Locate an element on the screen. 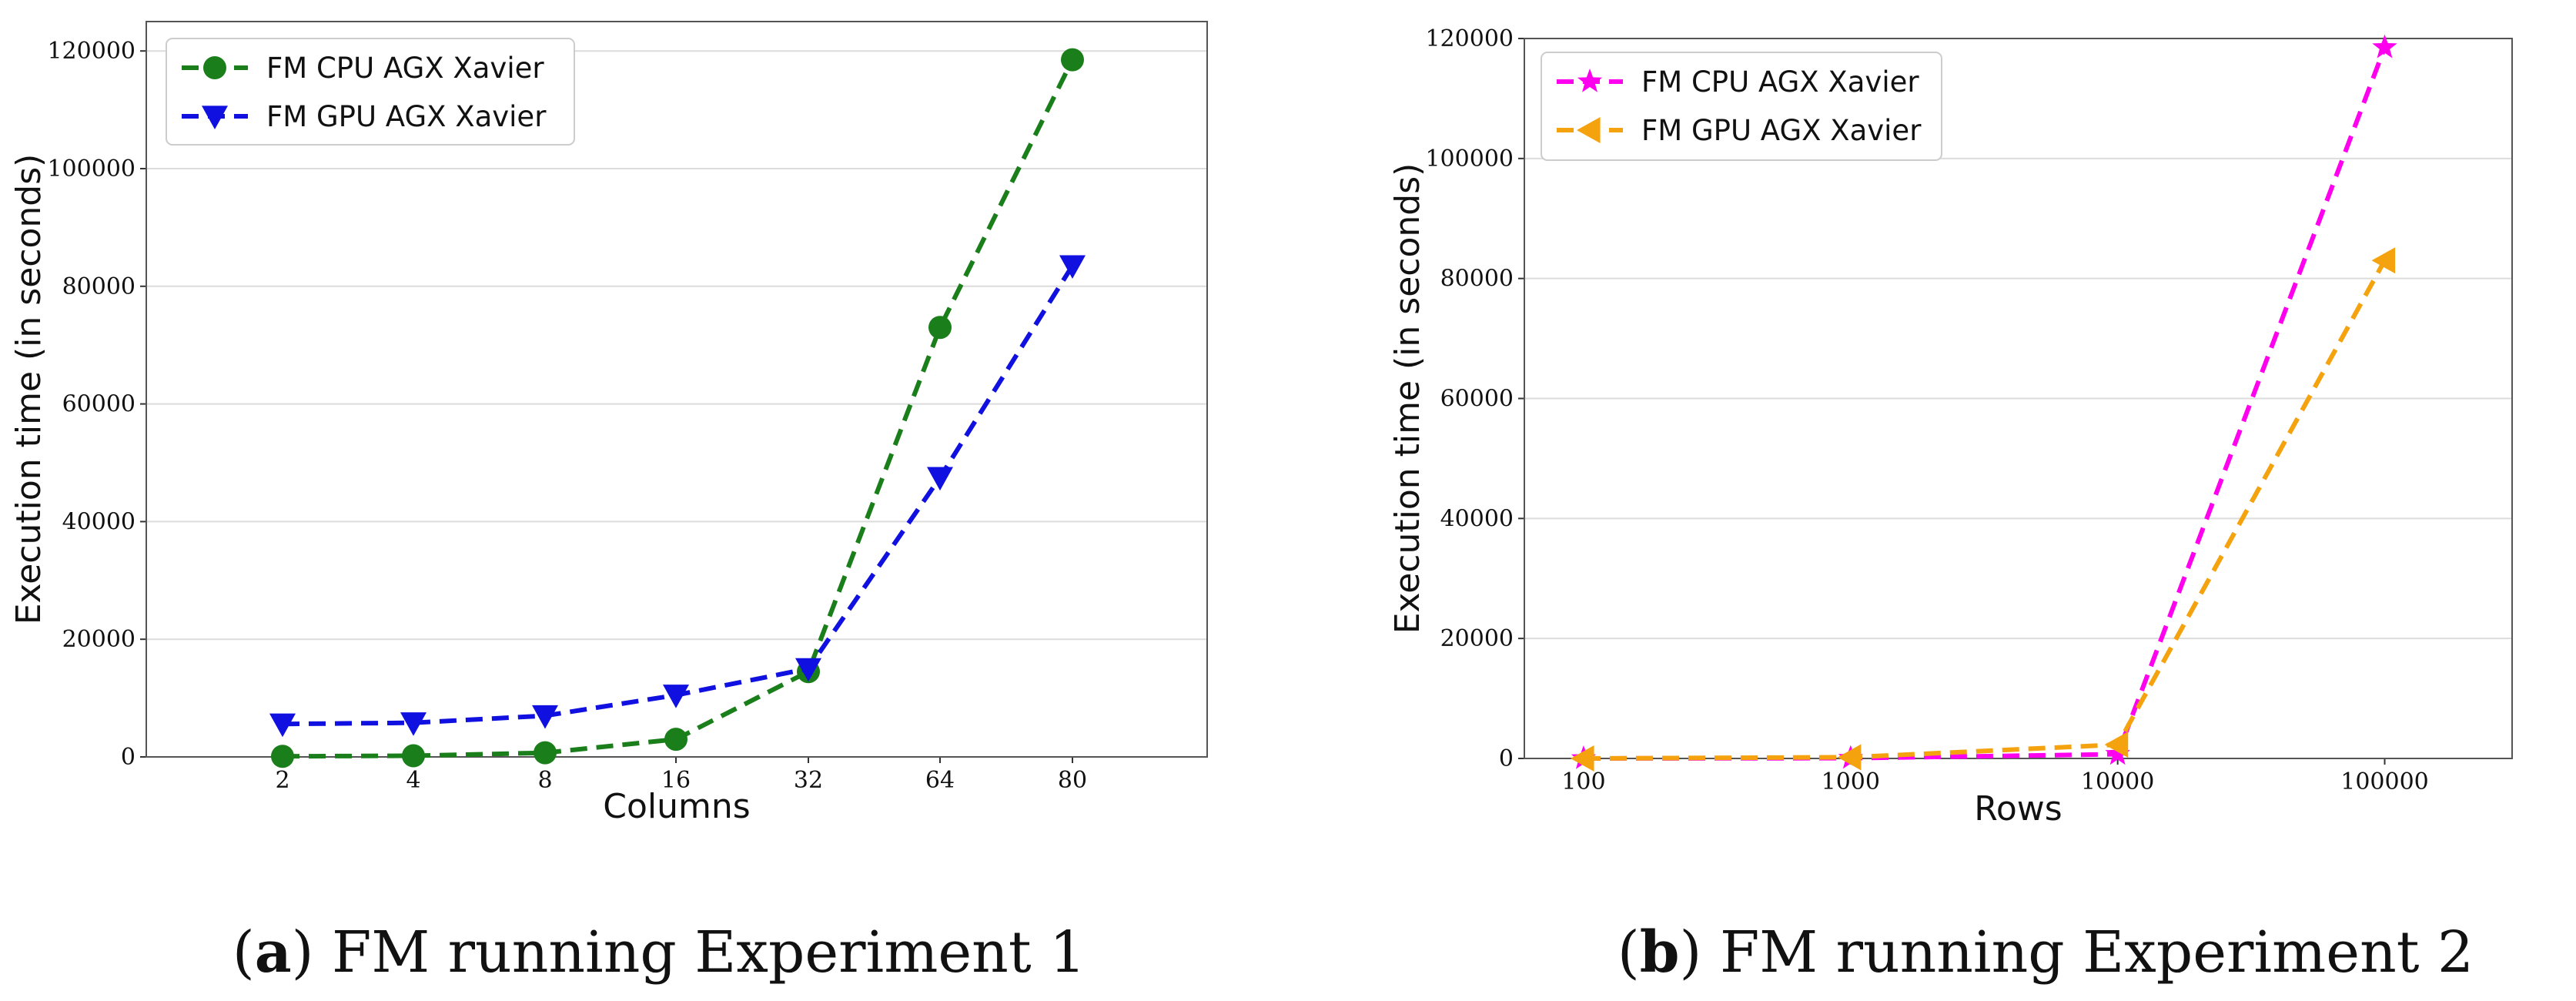  x-tick-label: 4 is located at coordinates (413, 780).